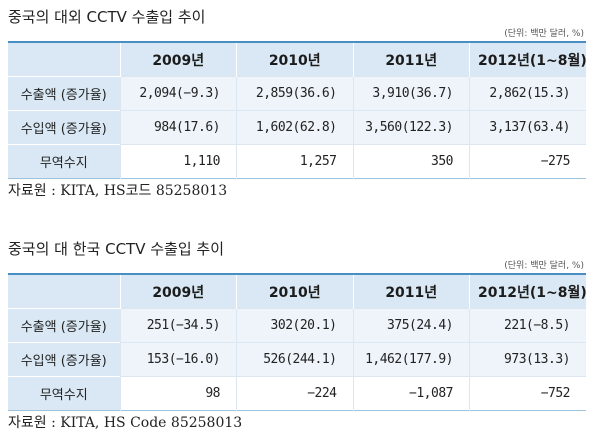 The width and height of the screenshot is (600, 437). I want to click on table-cell: 984(17.6), so click(178, 127).